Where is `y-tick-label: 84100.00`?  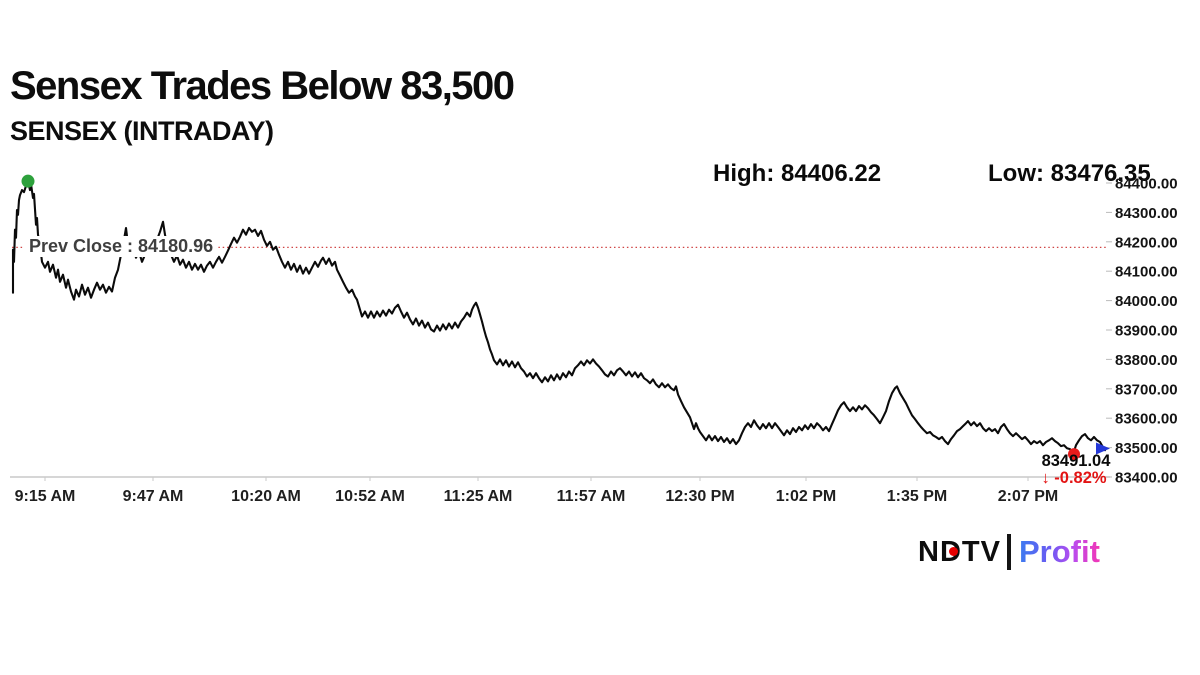 y-tick-label: 84100.00 is located at coordinates (1146, 272).